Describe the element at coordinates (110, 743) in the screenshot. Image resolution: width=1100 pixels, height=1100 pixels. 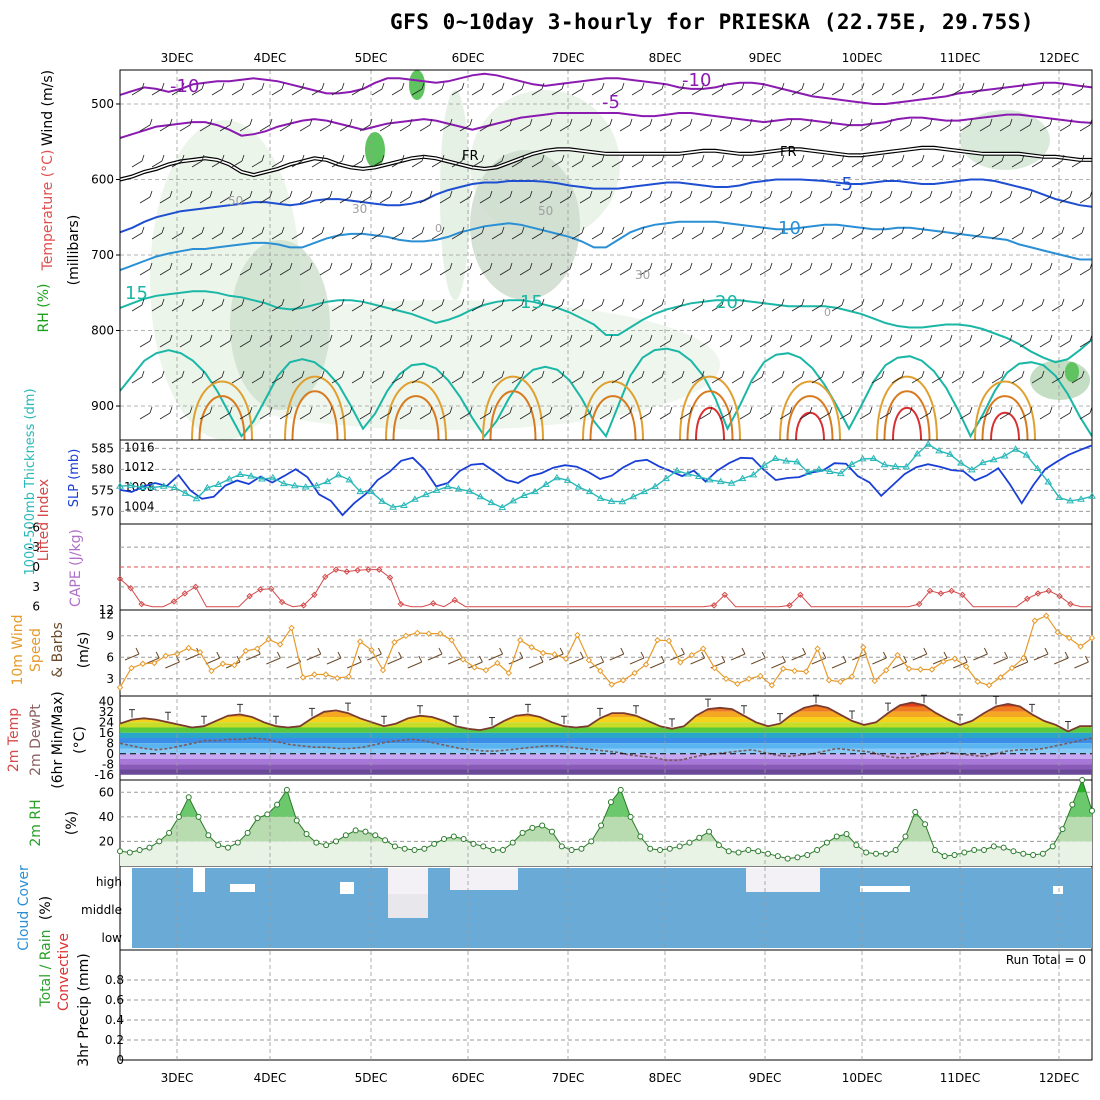
I see `temp-tick: 8` at that location.